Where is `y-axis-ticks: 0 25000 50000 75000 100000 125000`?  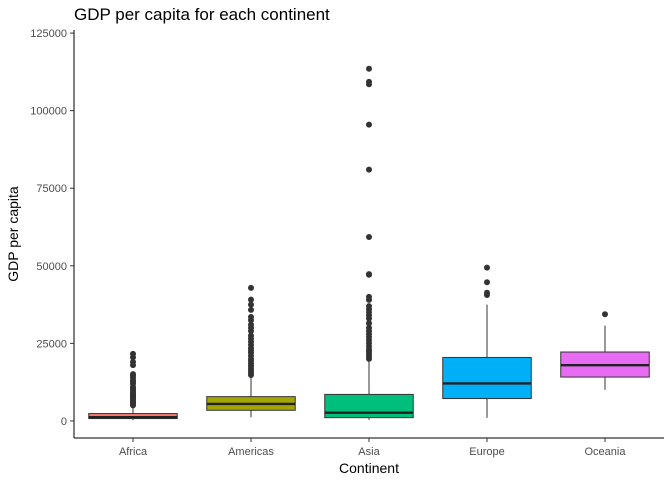 y-axis-ticks: 0 25000 50000 75000 100000 125000 is located at coordinates (52, 228).